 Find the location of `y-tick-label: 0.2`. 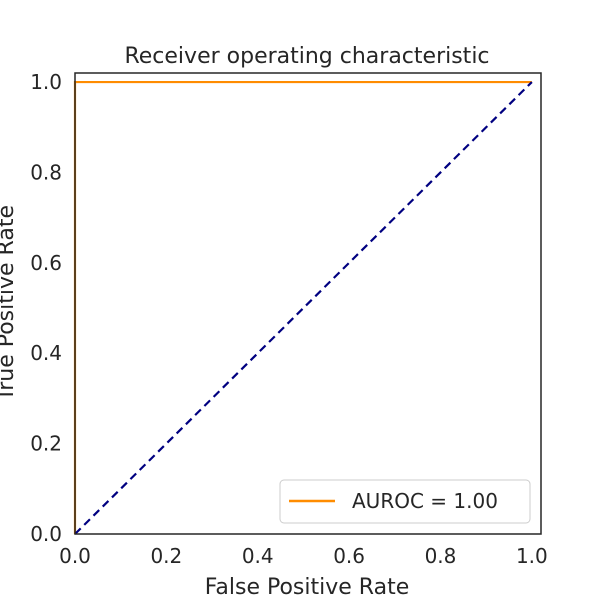

y-tick-label: 0.2 is located at coordinates (46, 444).